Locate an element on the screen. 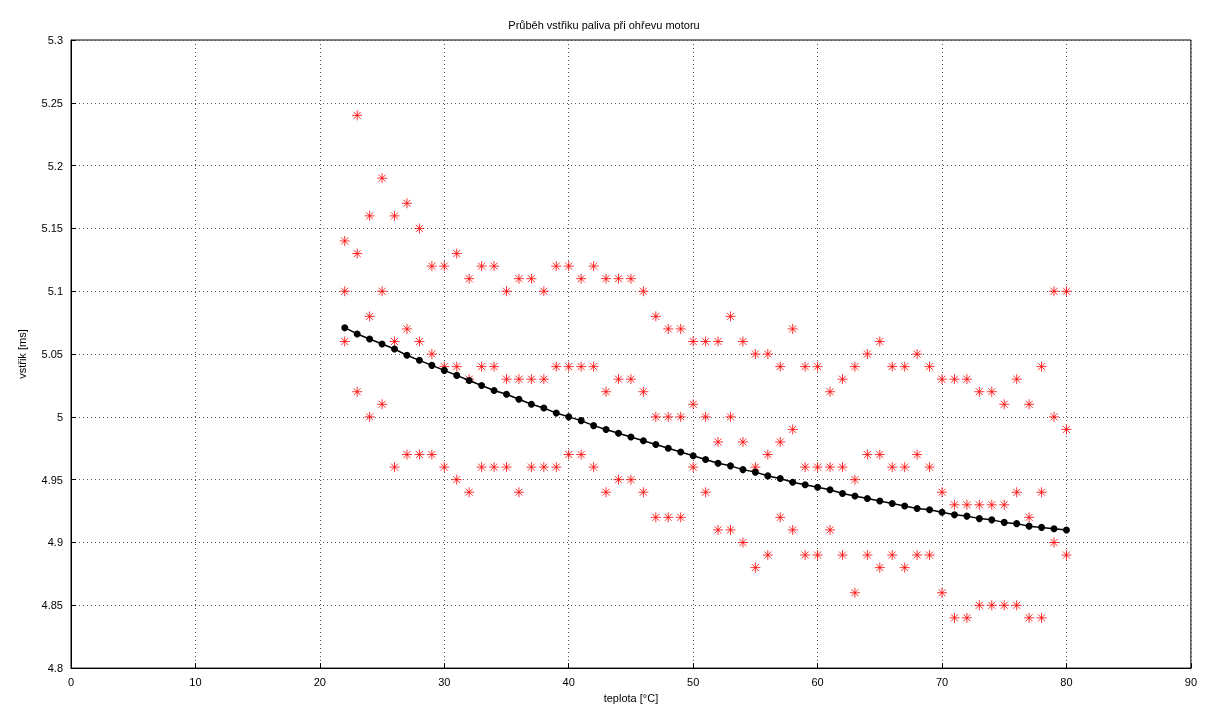 The width and height of the screenshot is (1208, 716). y-tick-label: 4.9 is located at coordinates (55, 542).